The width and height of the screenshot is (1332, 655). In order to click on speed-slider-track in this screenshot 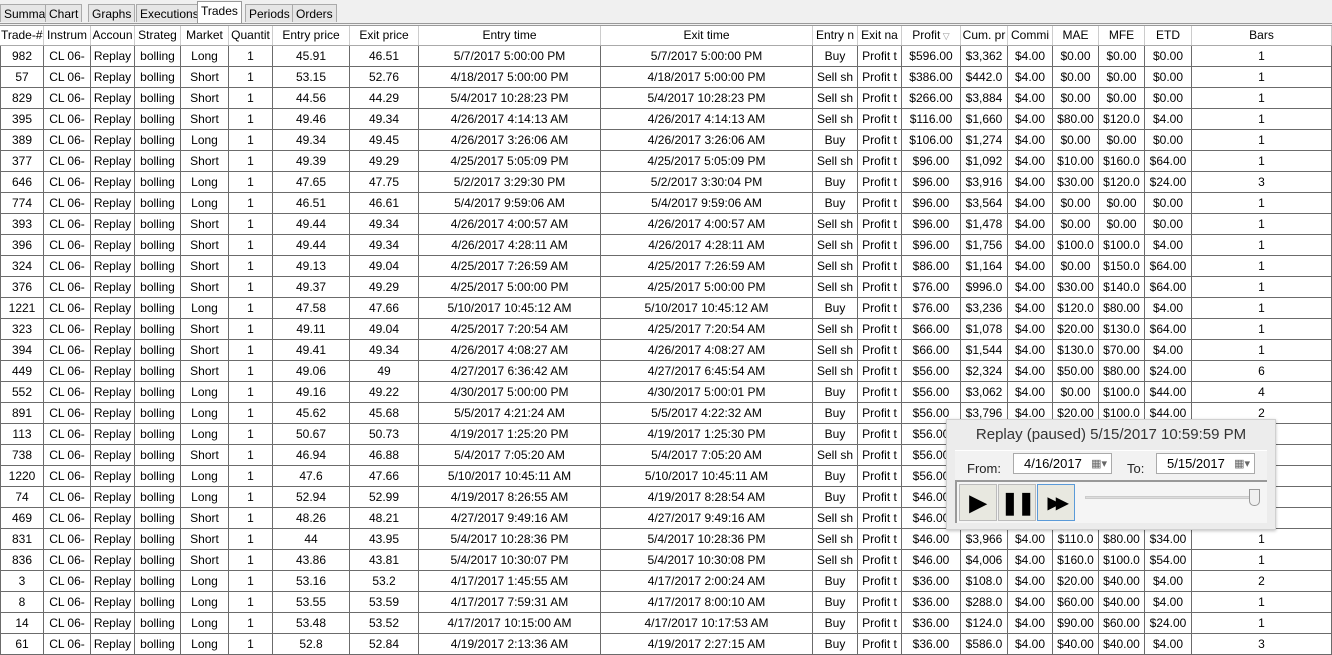, I will do `click(1170, 497)`.